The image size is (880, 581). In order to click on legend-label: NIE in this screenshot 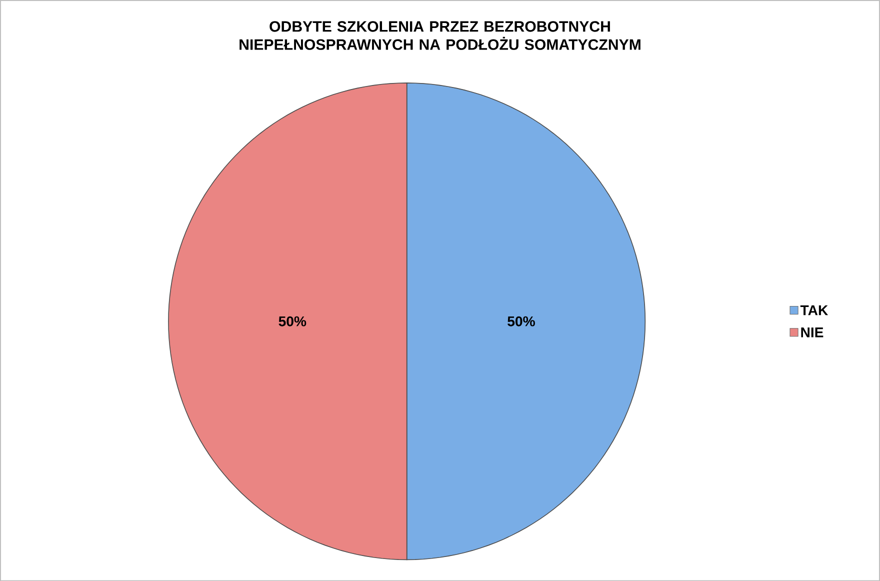, I will do `click(812, 332)`.